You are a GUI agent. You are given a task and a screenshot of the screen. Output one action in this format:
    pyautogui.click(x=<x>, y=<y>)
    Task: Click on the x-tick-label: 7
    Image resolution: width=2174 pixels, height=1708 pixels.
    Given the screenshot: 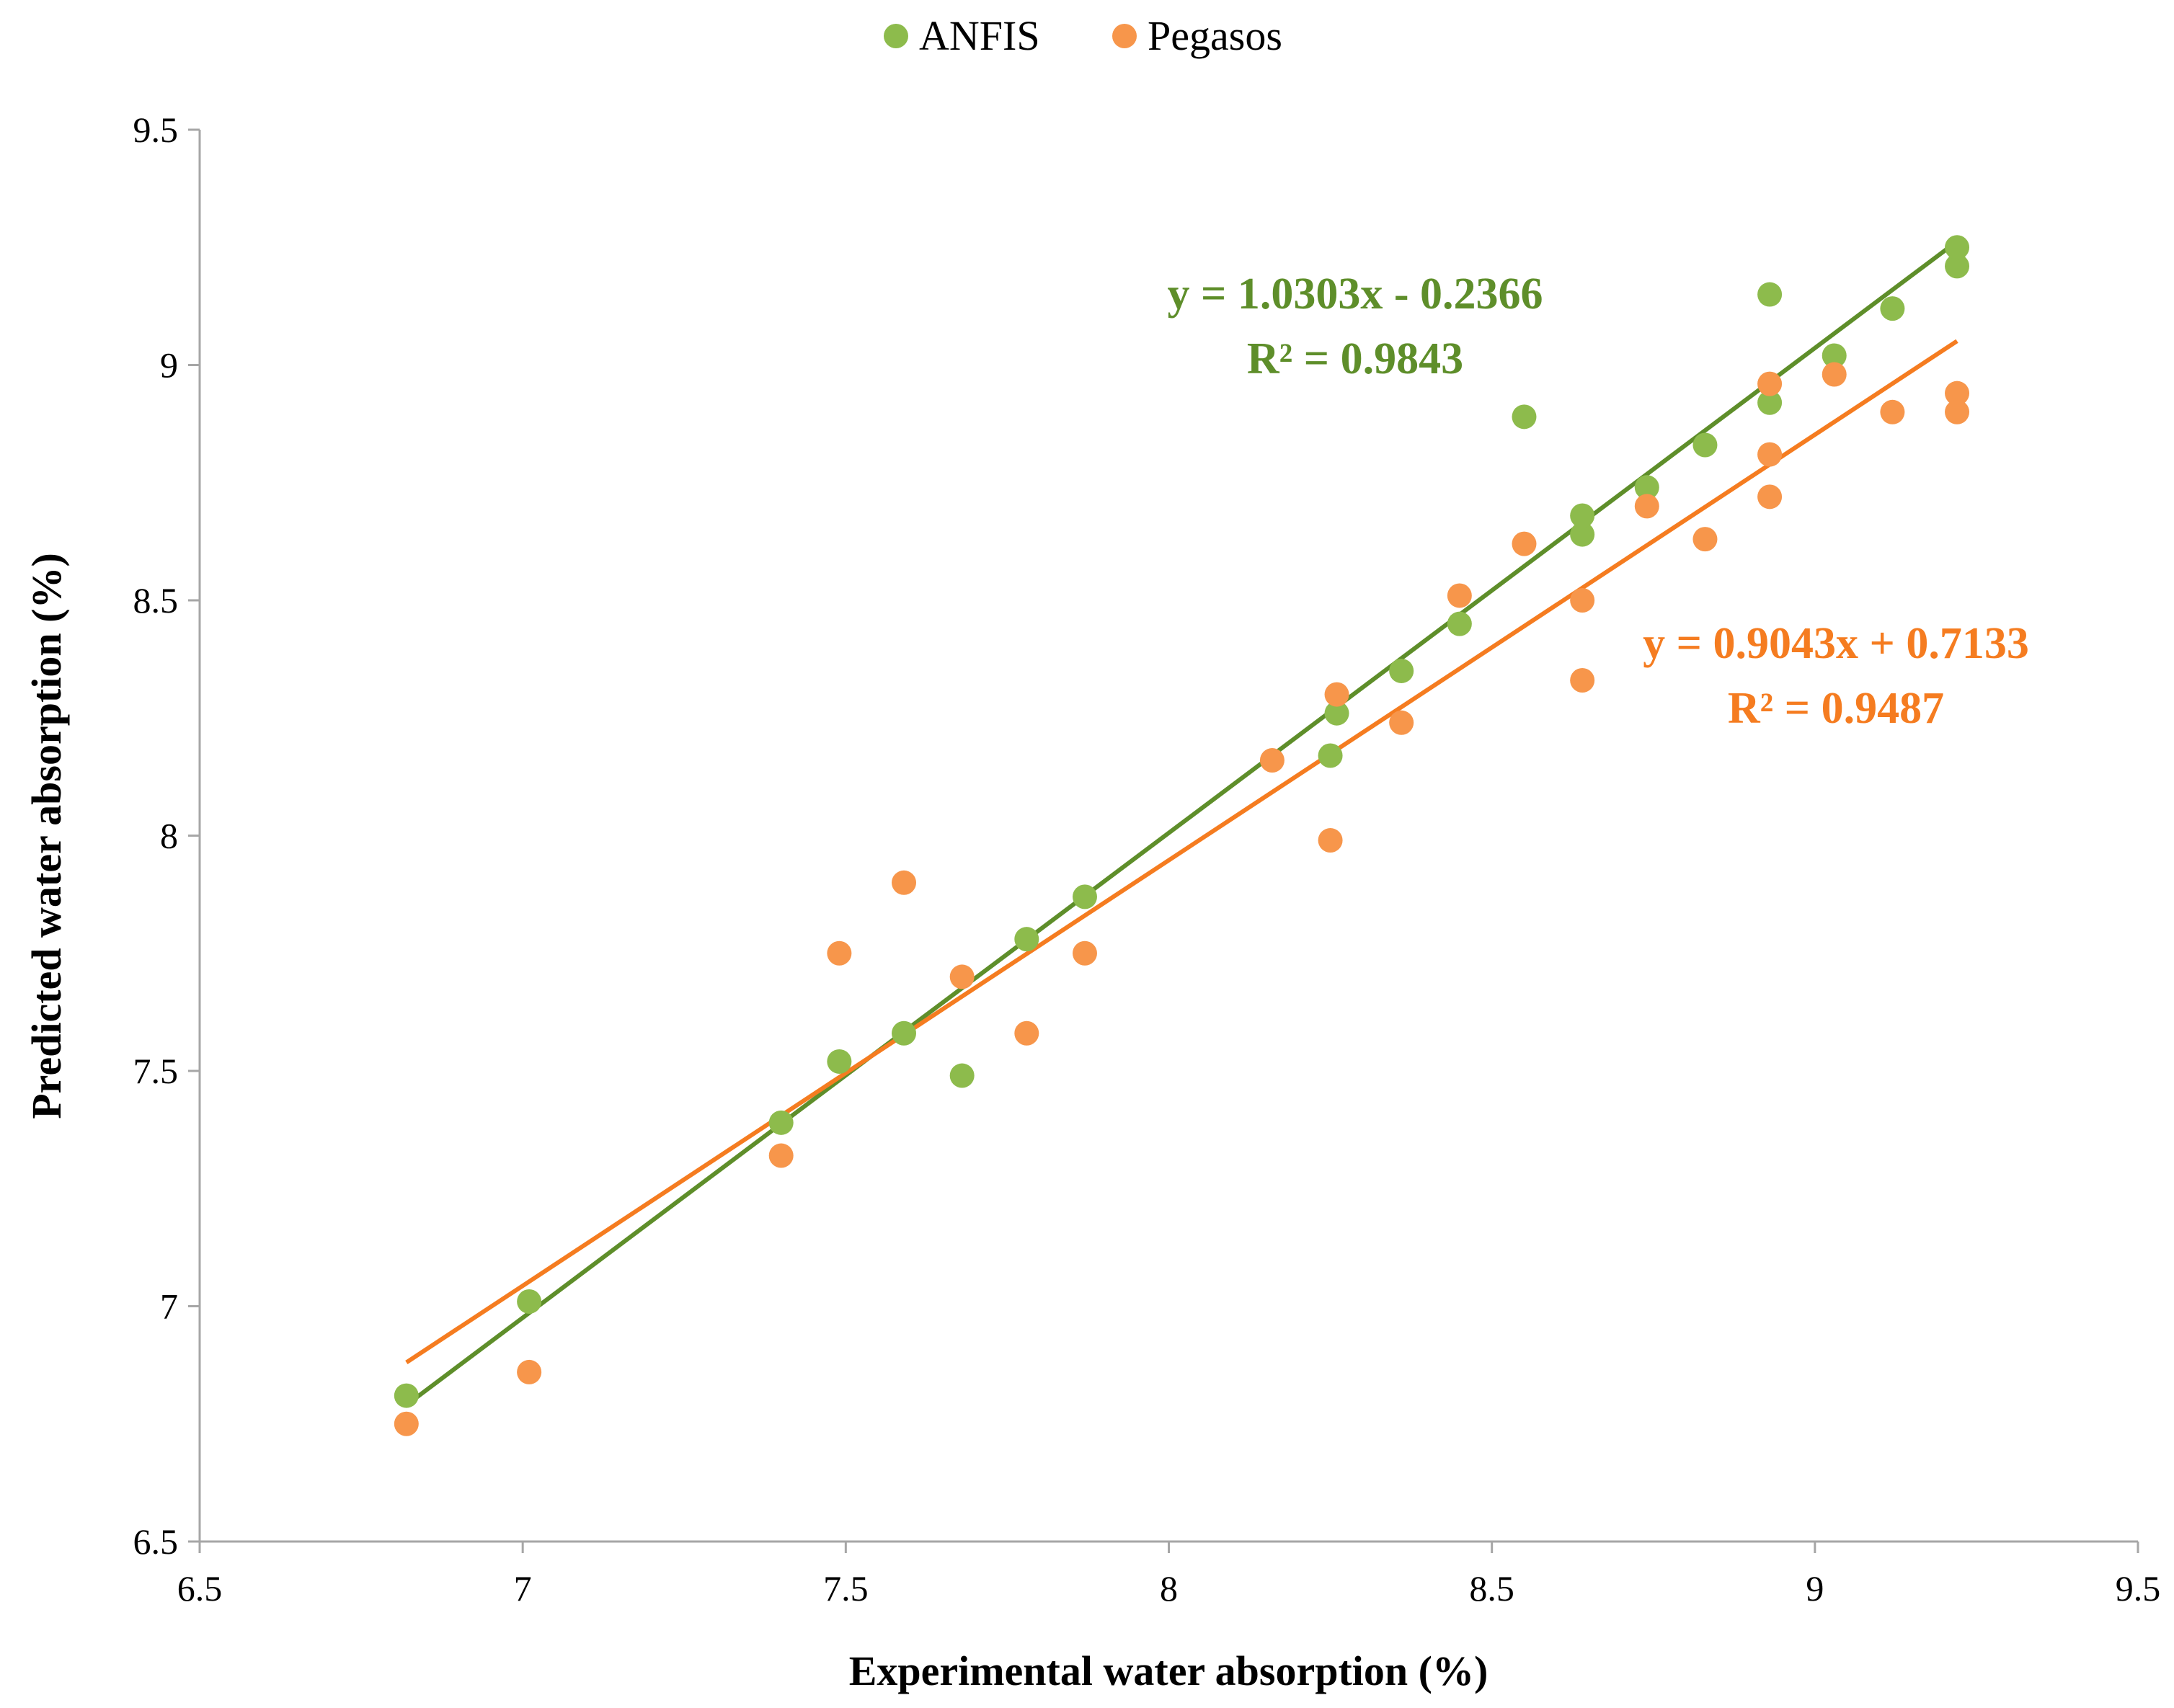 What is the action you would take?
    pyautogui.click(x=523, y=1588)
    